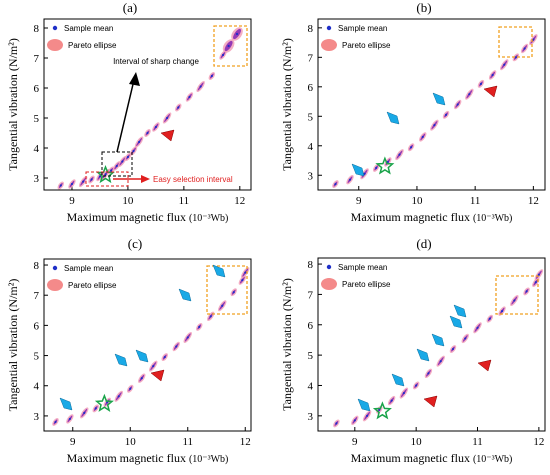  Describe the element at coordinates (134, 79) in the screenshot. I see `sharp-change-arrow-head` at that location.